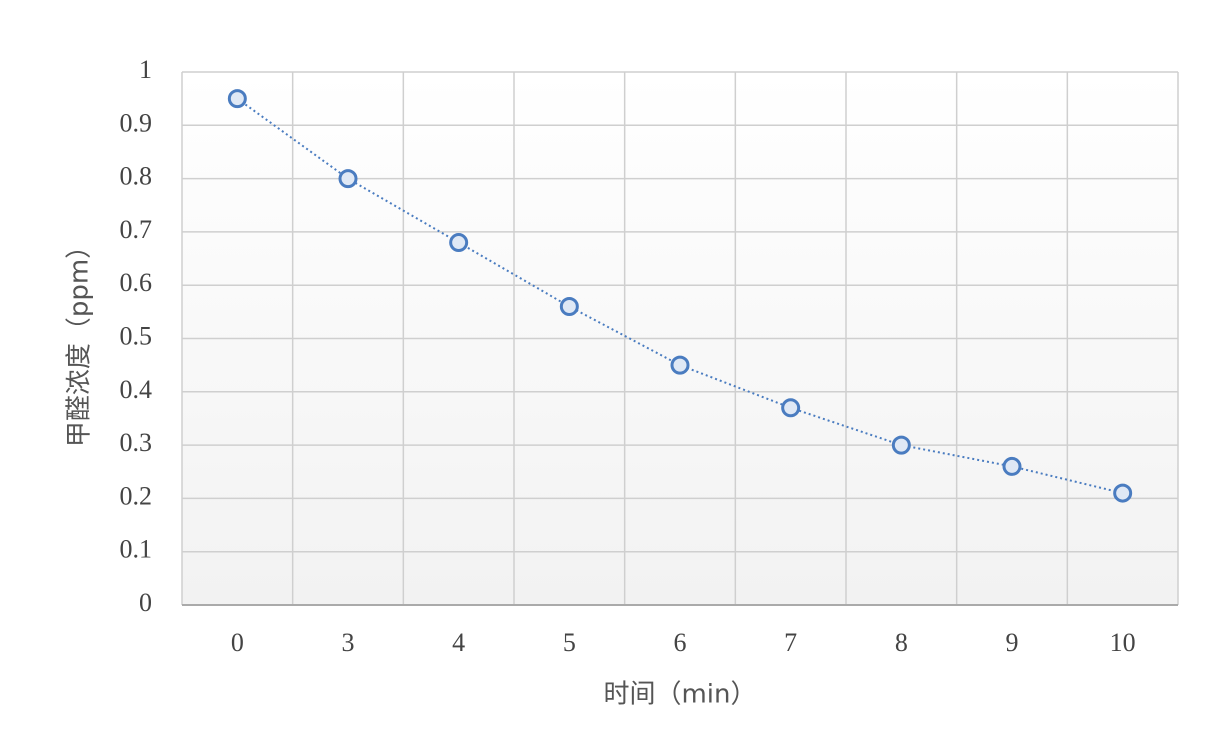 The image size is (1228, 744). What do you see at coordinates (136, 442) in the screenshot?
I see `y-tick-label: 0.3` at bounding box center [136, 442].